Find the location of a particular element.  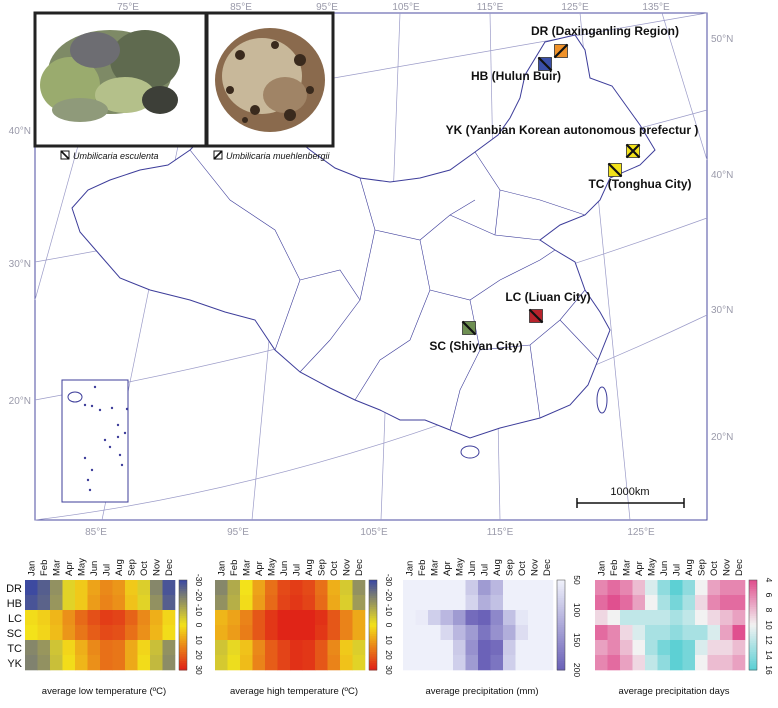

heatmap-row-label: LC is located at coordinates (15, 619).